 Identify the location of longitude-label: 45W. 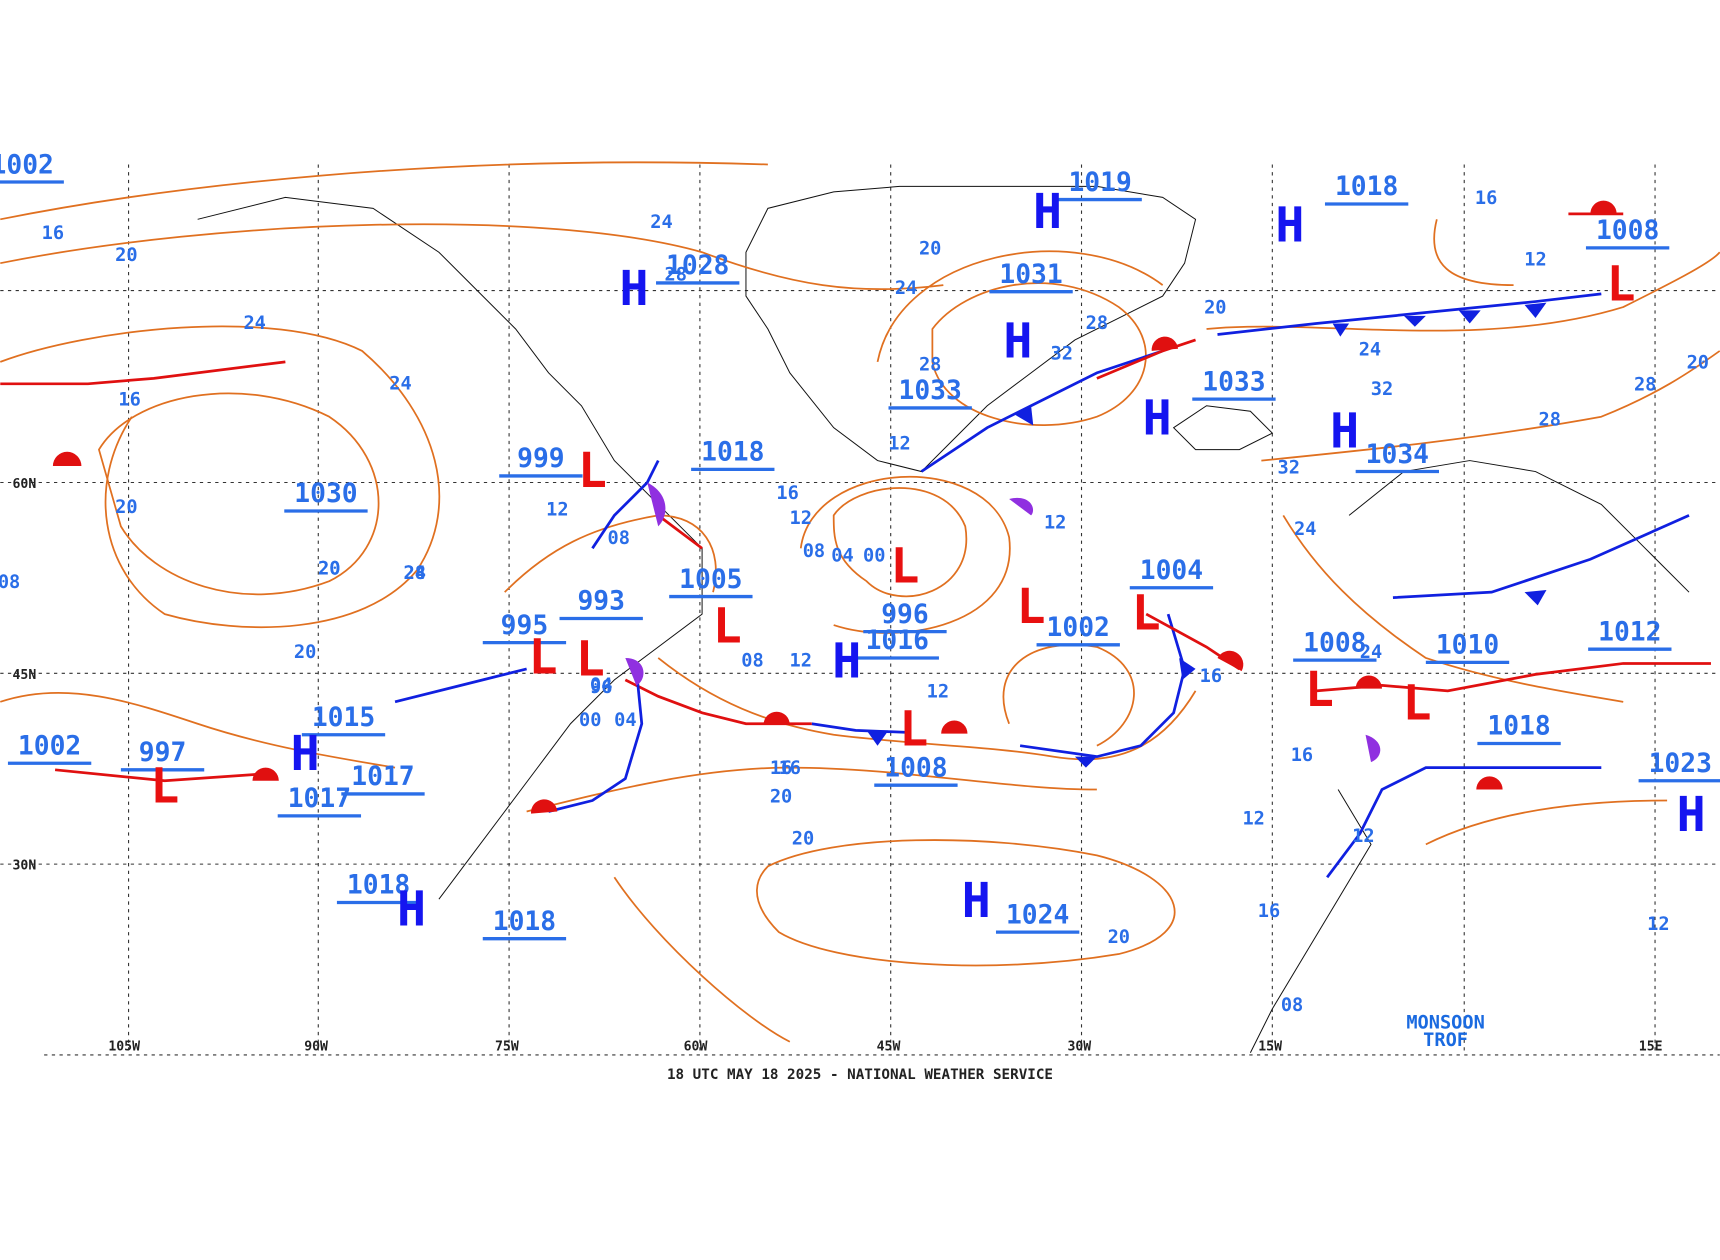
(889, 1047).